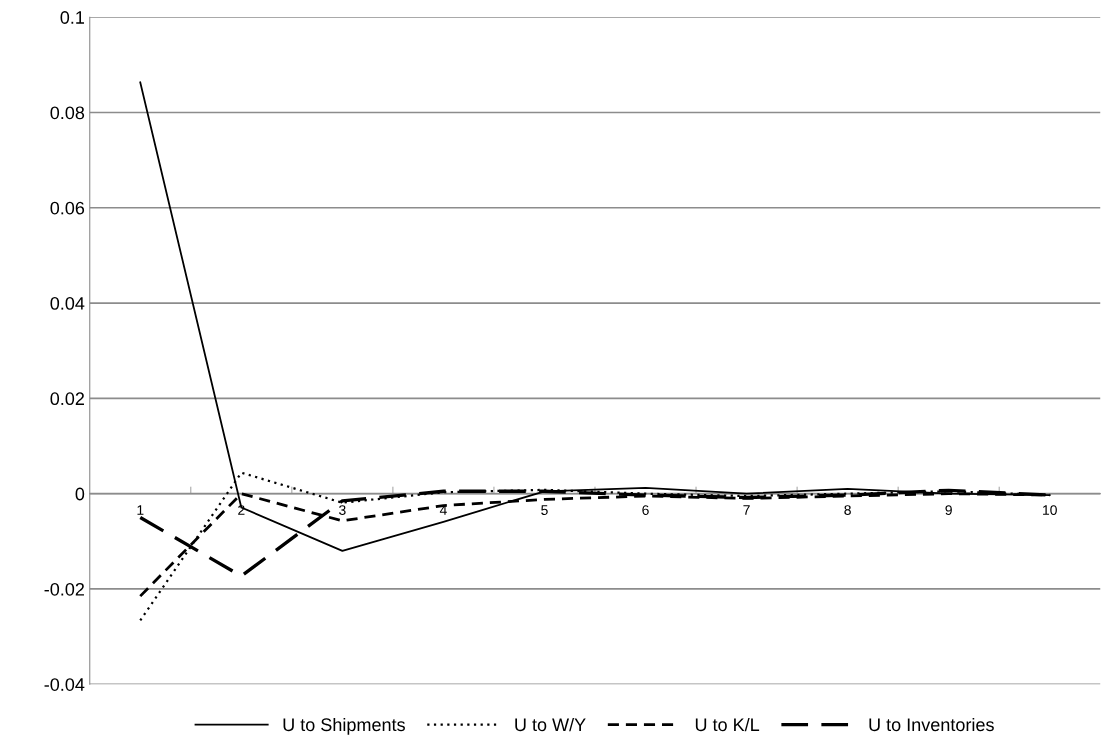  Describe the element at coordinates (67, 113) in the screenshot. I see `y-tick-label: 0.08` at that location.